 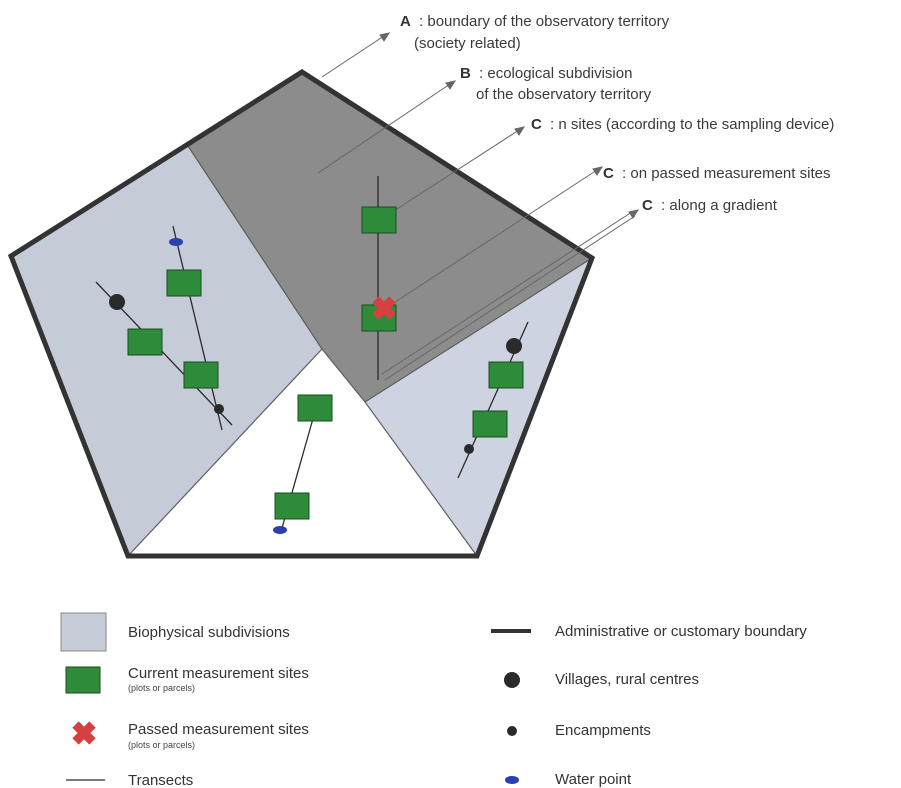 What do you see at coordinates (544, 21) in the screenshot?
I see `annotation-text: : boundary of the observatory territory` at bounding box center [544, 21].